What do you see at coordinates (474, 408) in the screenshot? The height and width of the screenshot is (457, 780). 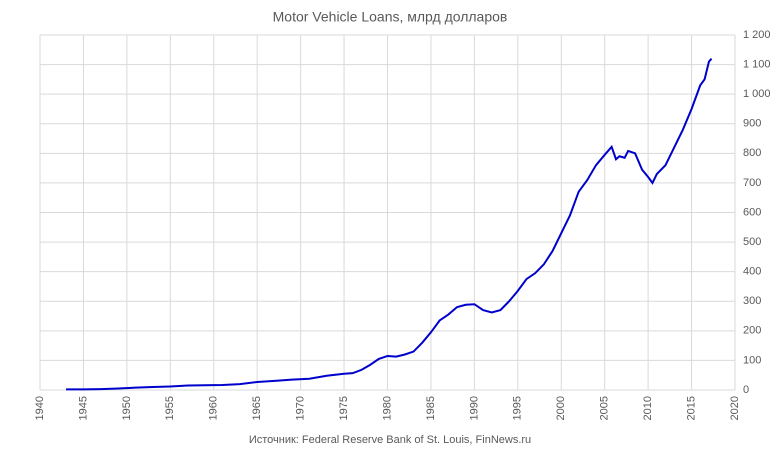 I see `x-tick-label: 1990` at bounding box center [474, 408].